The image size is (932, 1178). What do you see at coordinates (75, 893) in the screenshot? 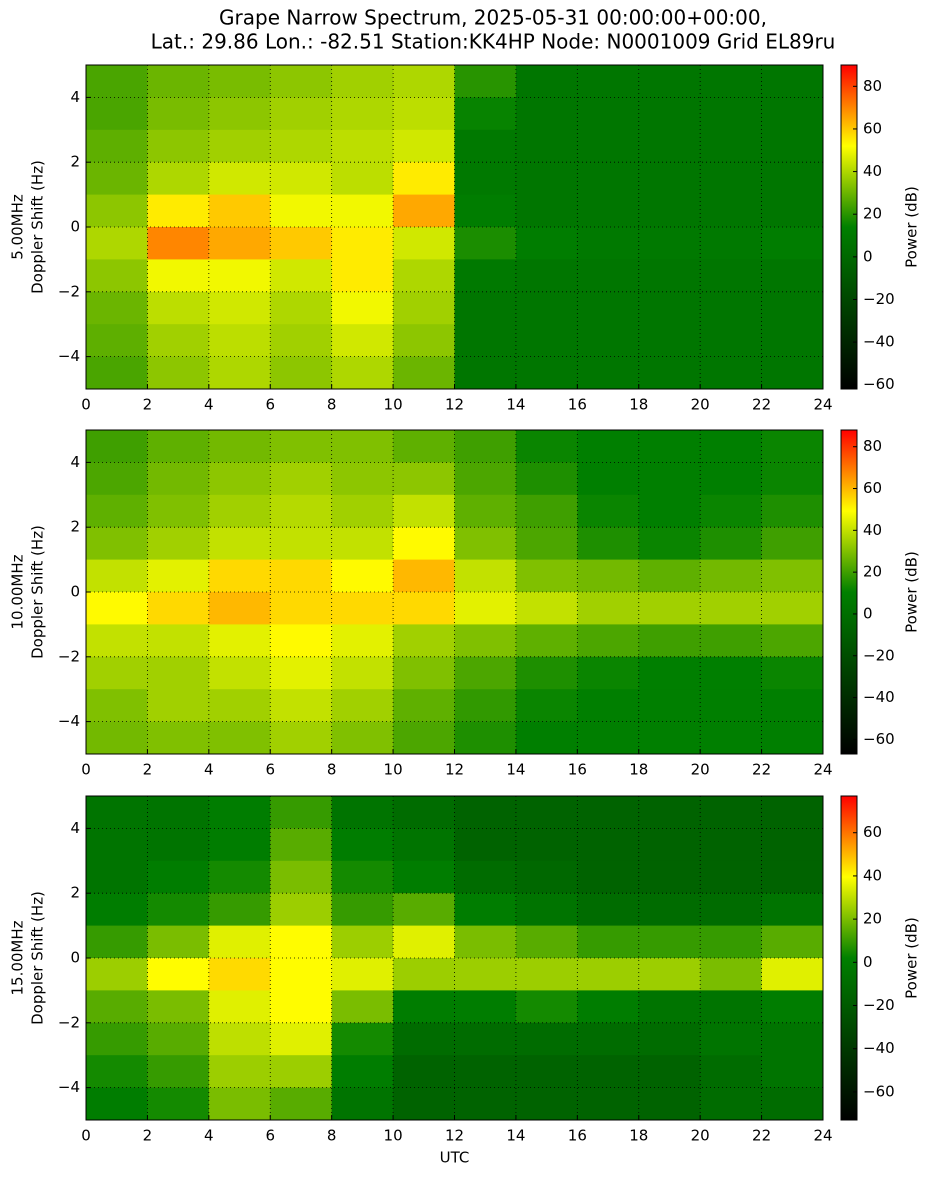
I see `y-tick-label: 2` at bounding box center [75, 893].